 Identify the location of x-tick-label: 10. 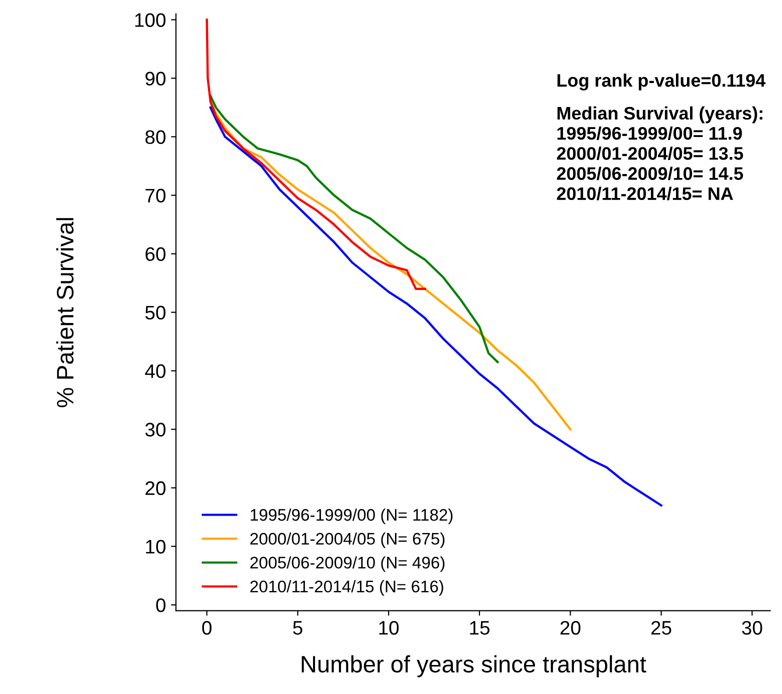
(389, 627).